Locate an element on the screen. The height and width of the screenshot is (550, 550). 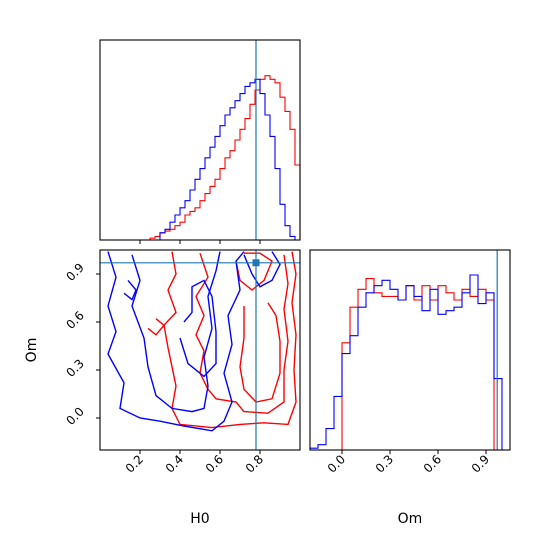
contour-yticks: 0.0 0.3 0.6 0.9 is located at coordinates (81, 344).